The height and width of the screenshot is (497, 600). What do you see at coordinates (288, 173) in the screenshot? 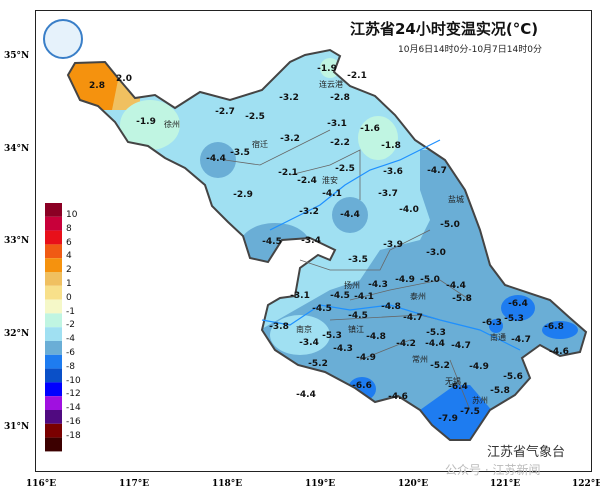
I see `temperature-value: -2.1` at bounding box center [288, 173].